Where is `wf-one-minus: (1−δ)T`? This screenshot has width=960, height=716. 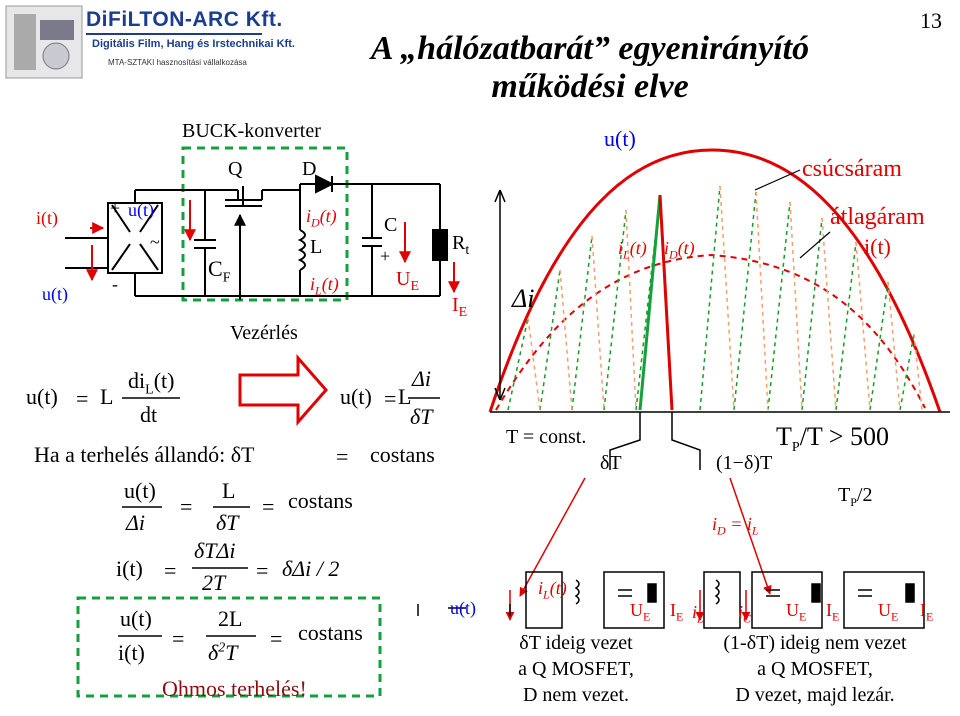
wf-one-minus: (1−δ)T is located at coordinates (744, 463).